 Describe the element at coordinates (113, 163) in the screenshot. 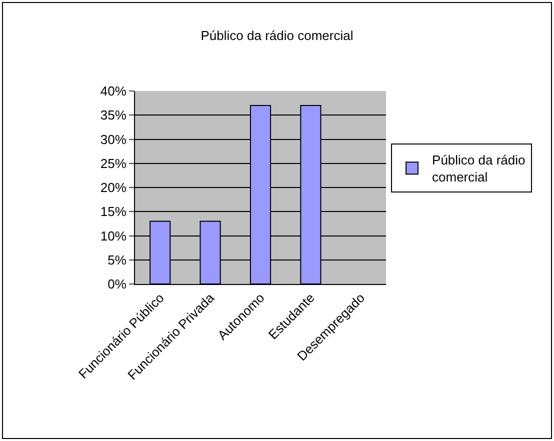

I see `y-tick-label: 25%` at that location.